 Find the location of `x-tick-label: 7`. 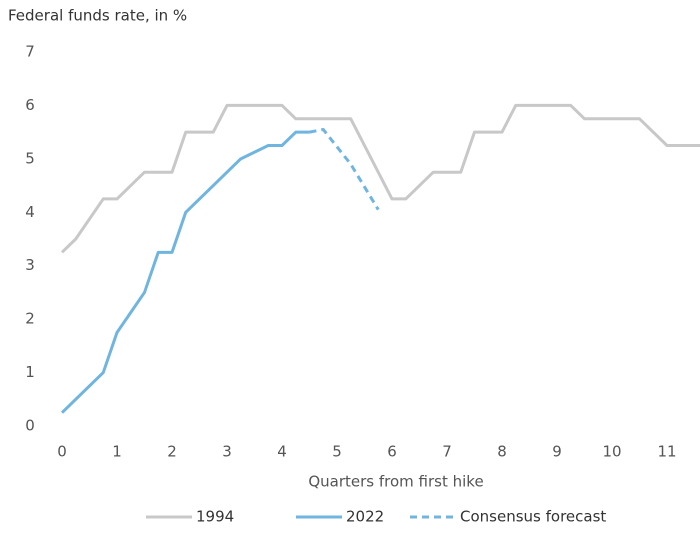

x-tick-label: 7 is located at coordinates (447, 452).